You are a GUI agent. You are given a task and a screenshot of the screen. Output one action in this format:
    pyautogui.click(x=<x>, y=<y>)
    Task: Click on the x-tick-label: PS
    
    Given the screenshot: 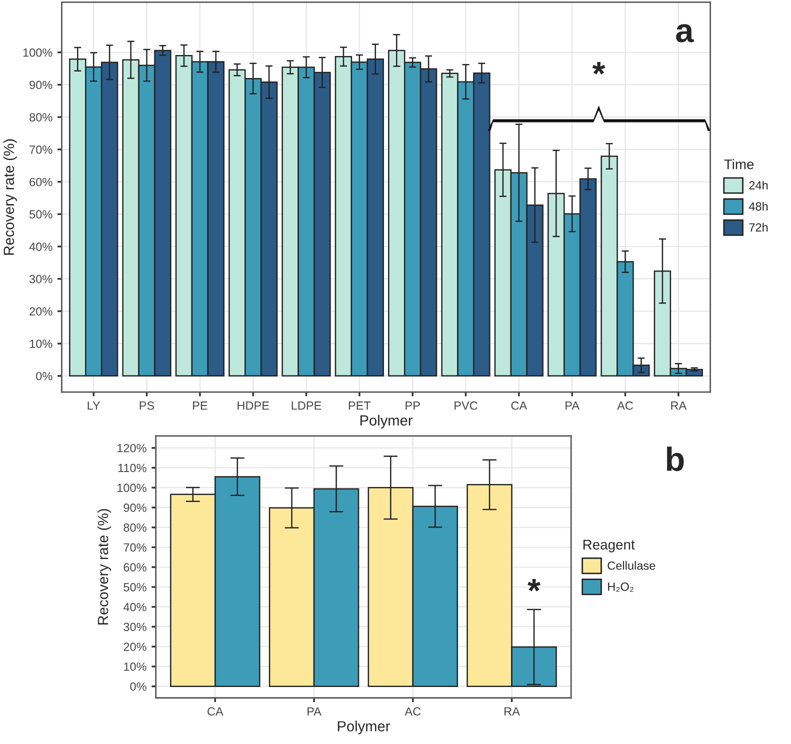 What is the action you would take?
    pyautogui.click(x=147, y=405)
    